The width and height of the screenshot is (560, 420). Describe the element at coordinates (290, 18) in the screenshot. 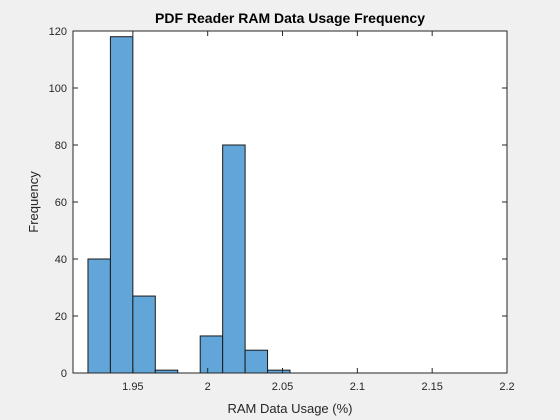

I see `chart-title: PDF Reader RAM Data Usage Frequency` at that location.